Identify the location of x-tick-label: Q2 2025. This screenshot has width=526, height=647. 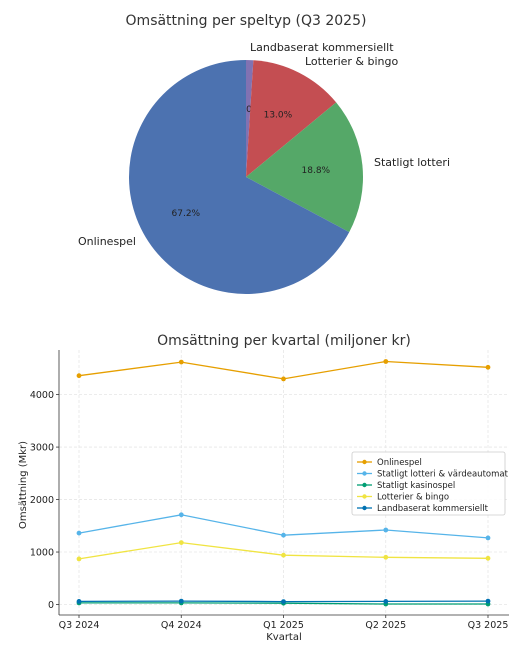
(385, 625).